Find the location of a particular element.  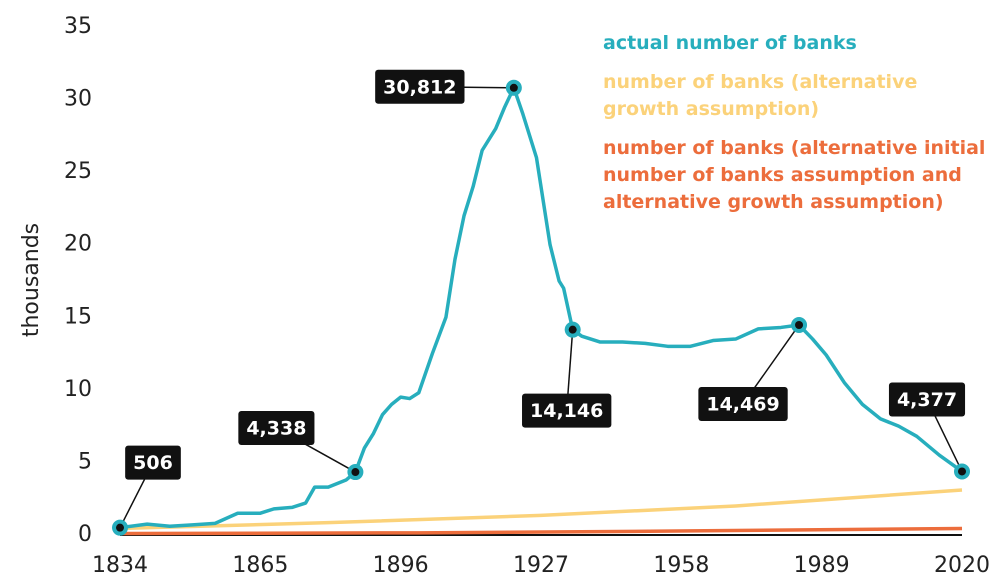

annotation-label: 506 is located at coordinates (153, 463).